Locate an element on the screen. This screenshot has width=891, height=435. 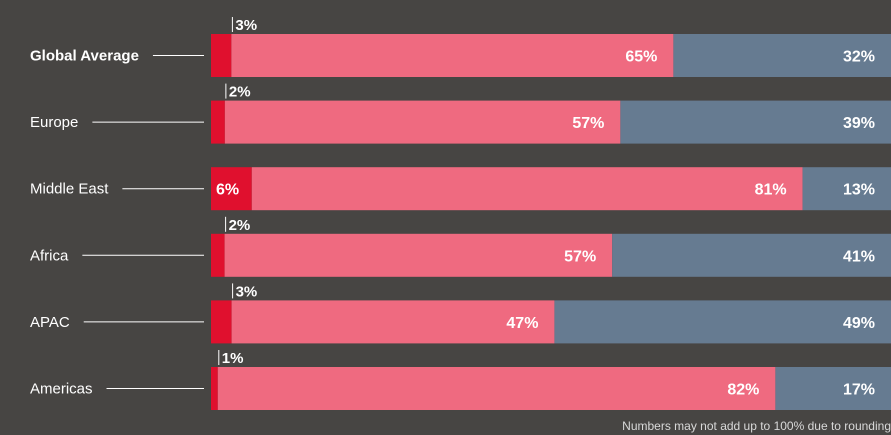
value-label-africa-seg1: 57% is located at coordinates (580, 256).